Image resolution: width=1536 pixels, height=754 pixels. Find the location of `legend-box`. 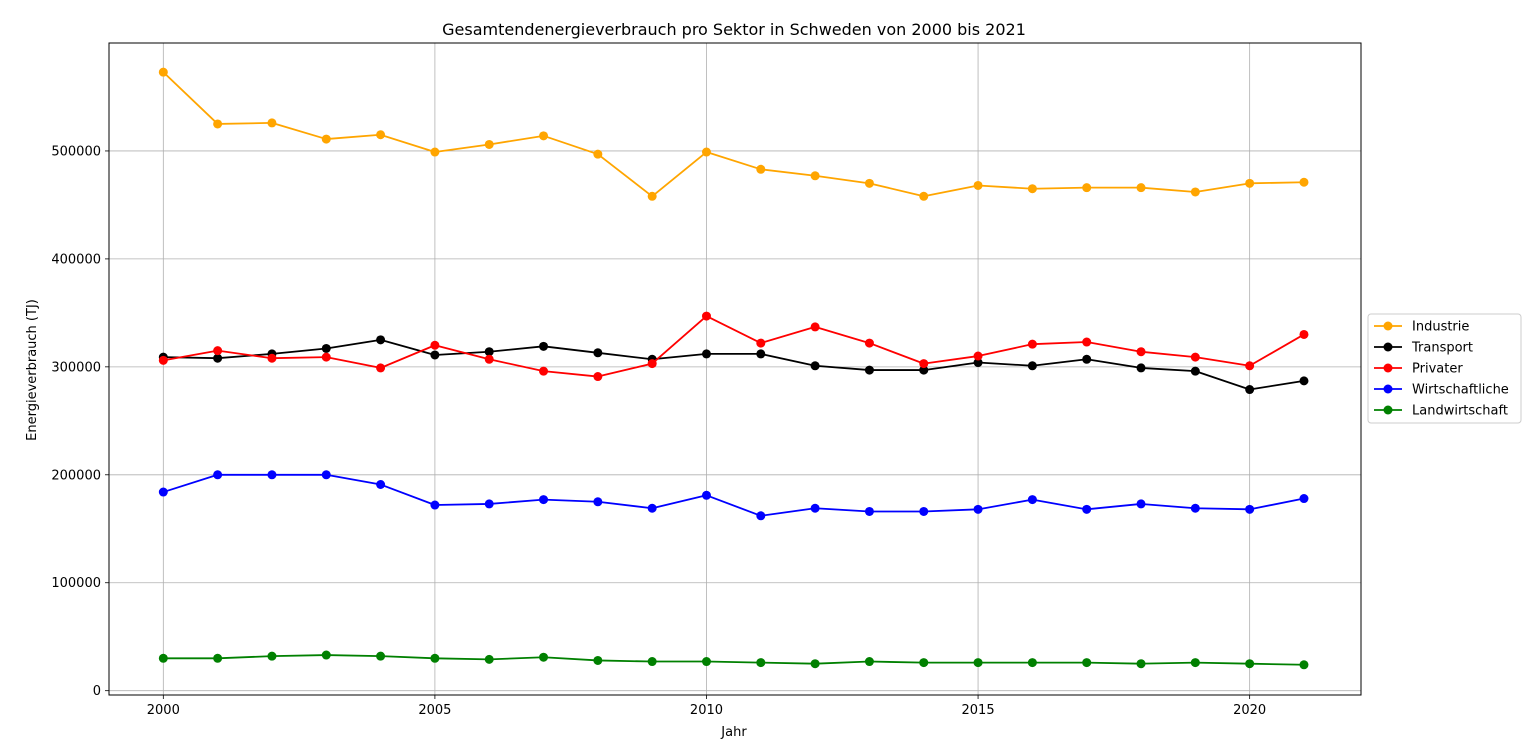

legend-box is located at coordinates (1444, 368).